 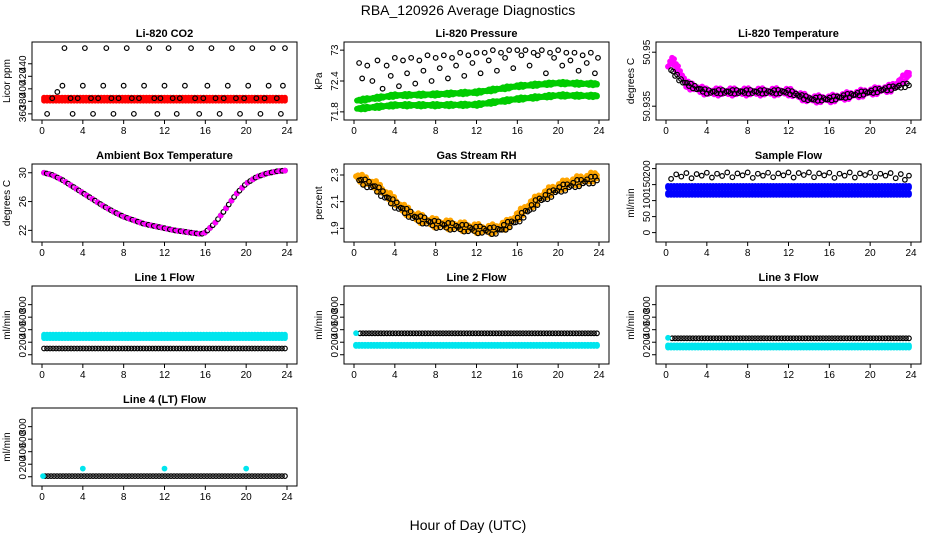 What do you see at coordinates (748, 375) in the screenshot?
I see `x-tick-label: 8` at bounding box center [748, 375].